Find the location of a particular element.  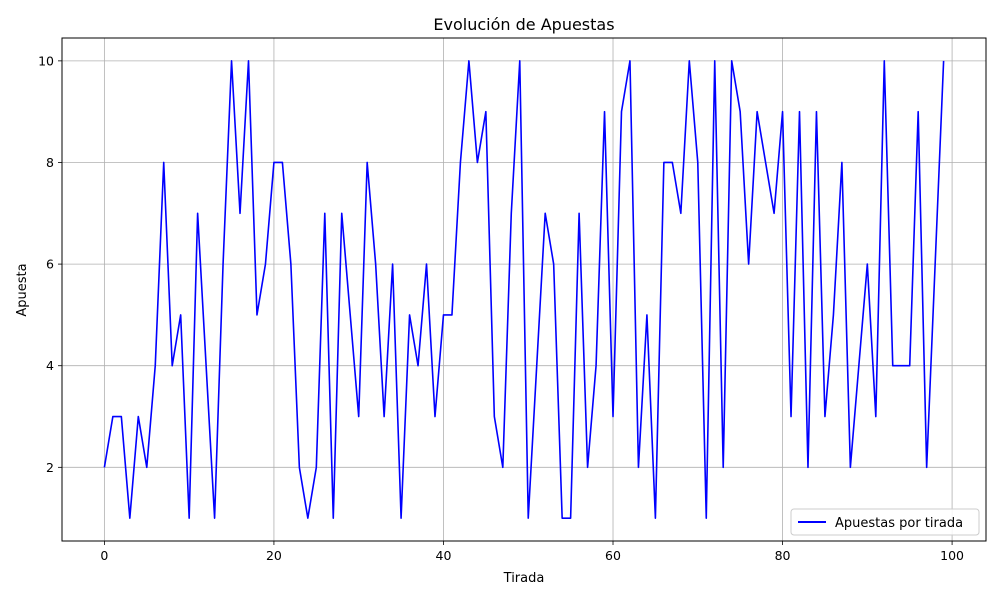

y-axis-label: Apuesta is located at coordinates (22, 289).